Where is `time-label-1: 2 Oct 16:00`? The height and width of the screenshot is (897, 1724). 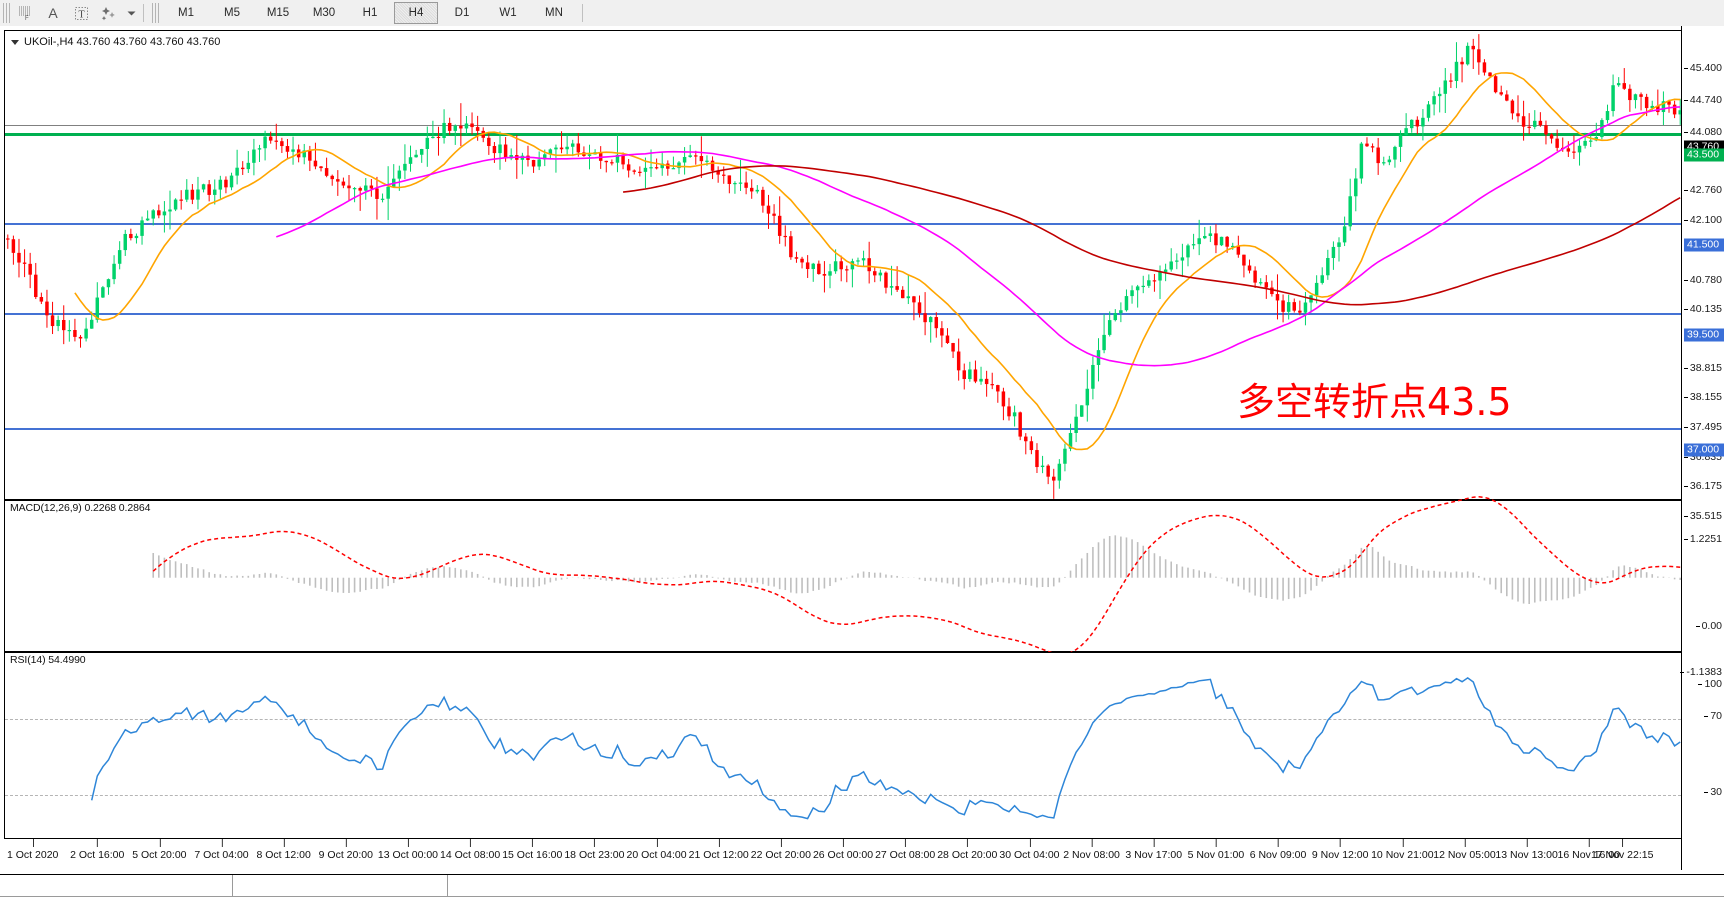 time-label-1: 2 Oct 16:00 is located at coordinates (97, 850).